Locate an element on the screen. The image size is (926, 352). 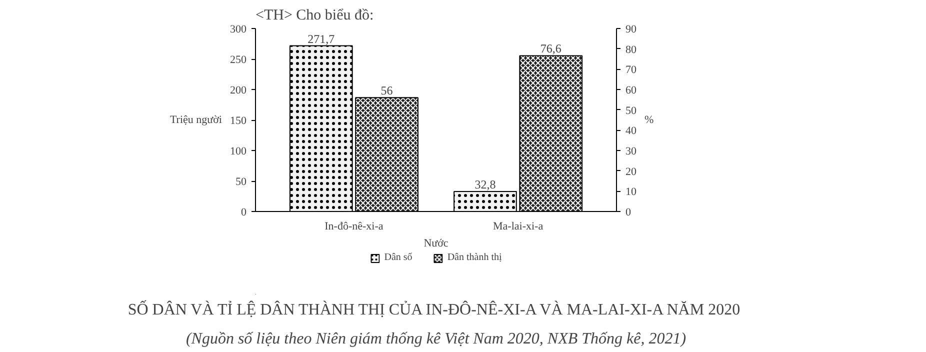
y-tick-label: 50 is located at coordinates (241, 182).